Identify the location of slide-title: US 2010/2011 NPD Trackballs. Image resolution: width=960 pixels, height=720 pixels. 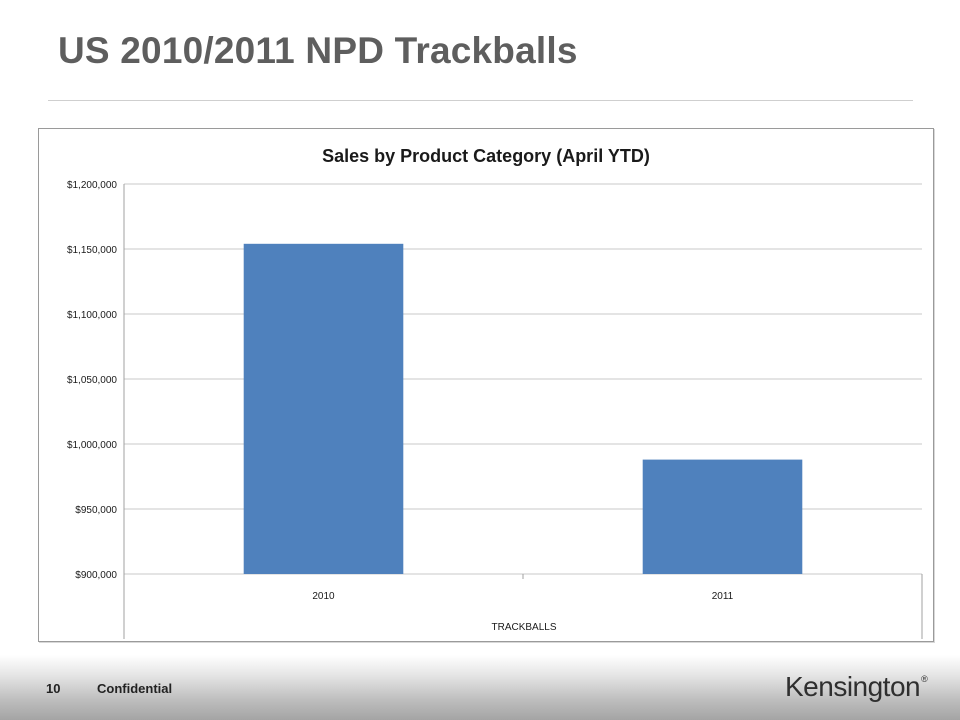
(318, 50).